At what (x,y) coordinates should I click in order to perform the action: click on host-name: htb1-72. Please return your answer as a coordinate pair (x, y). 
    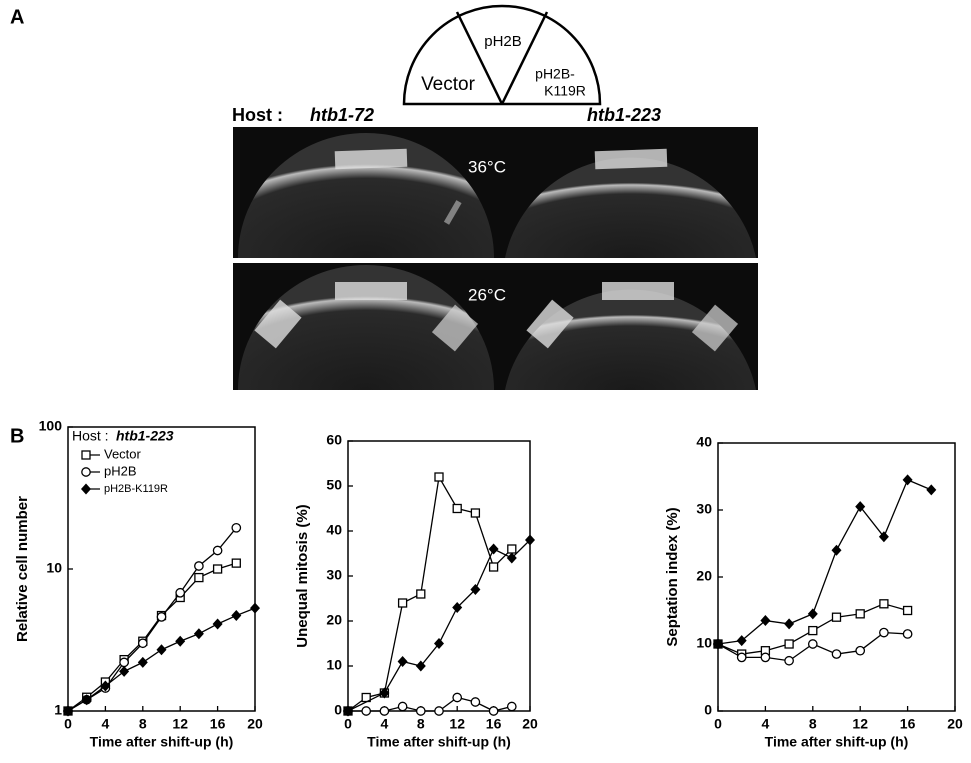
    Looking at the image, I should click on (342, 115).